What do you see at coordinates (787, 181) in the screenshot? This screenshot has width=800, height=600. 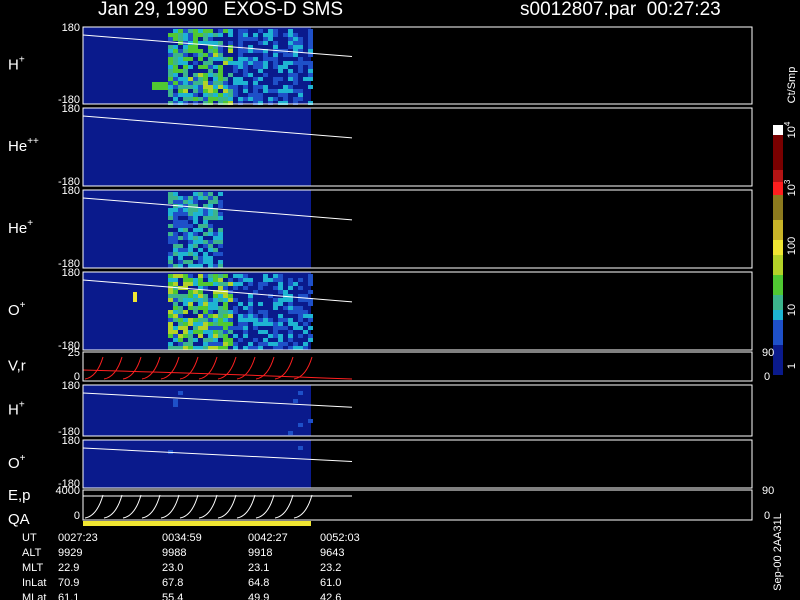 I see `colorbar-label-exp: 3` at bounding box center [787, 181].